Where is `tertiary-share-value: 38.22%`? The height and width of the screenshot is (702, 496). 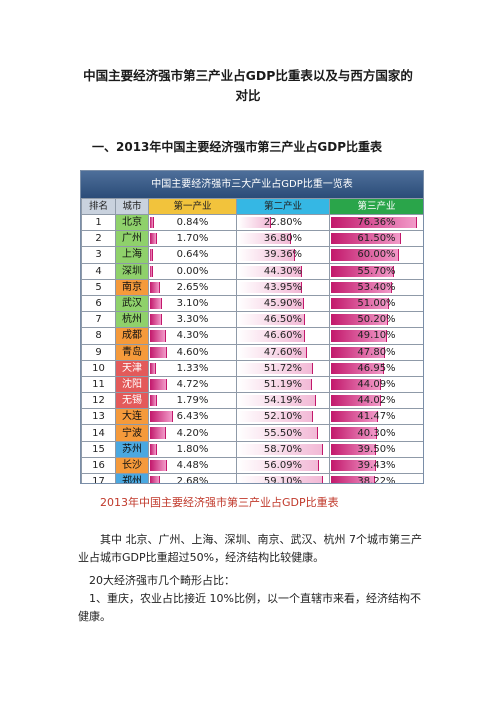
tertiary-share-value: 38.22% is located at coordinates (376, 480).